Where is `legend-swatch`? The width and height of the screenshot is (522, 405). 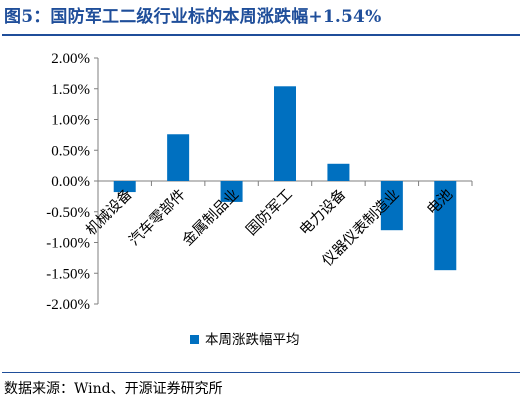 legend-swatch is located at coordinates (194, 339).